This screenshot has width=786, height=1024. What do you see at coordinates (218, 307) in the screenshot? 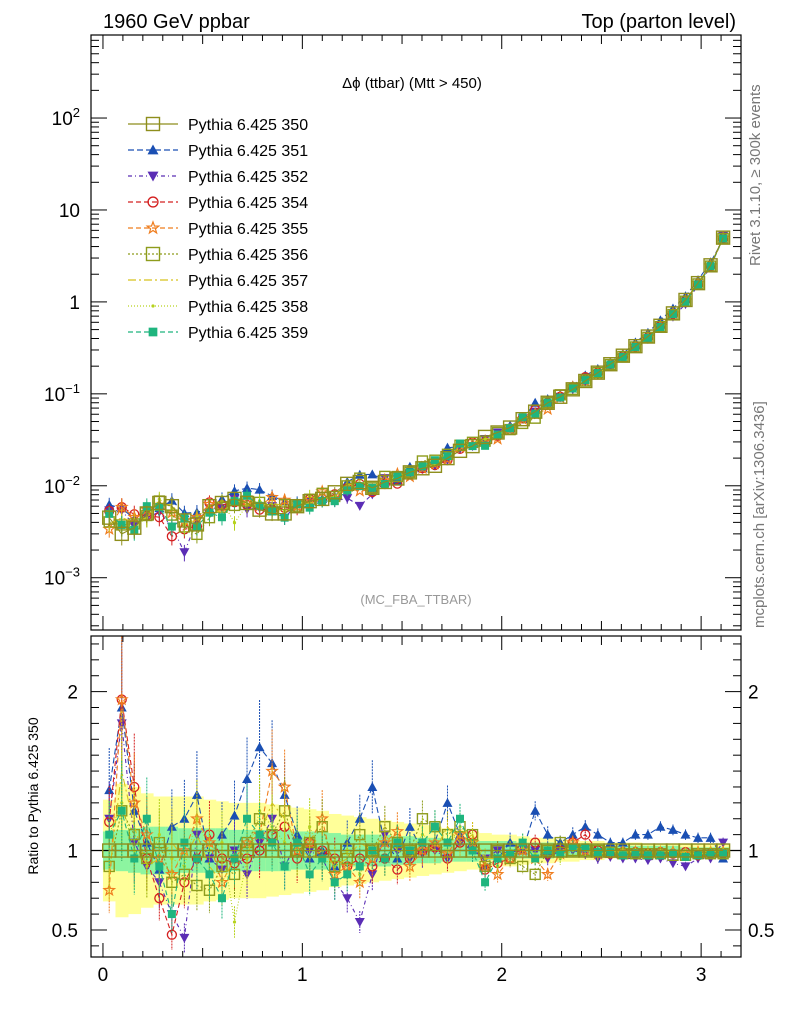
I see `legend-item: Pythia 6.425 358` at bounding box center [218, 307].